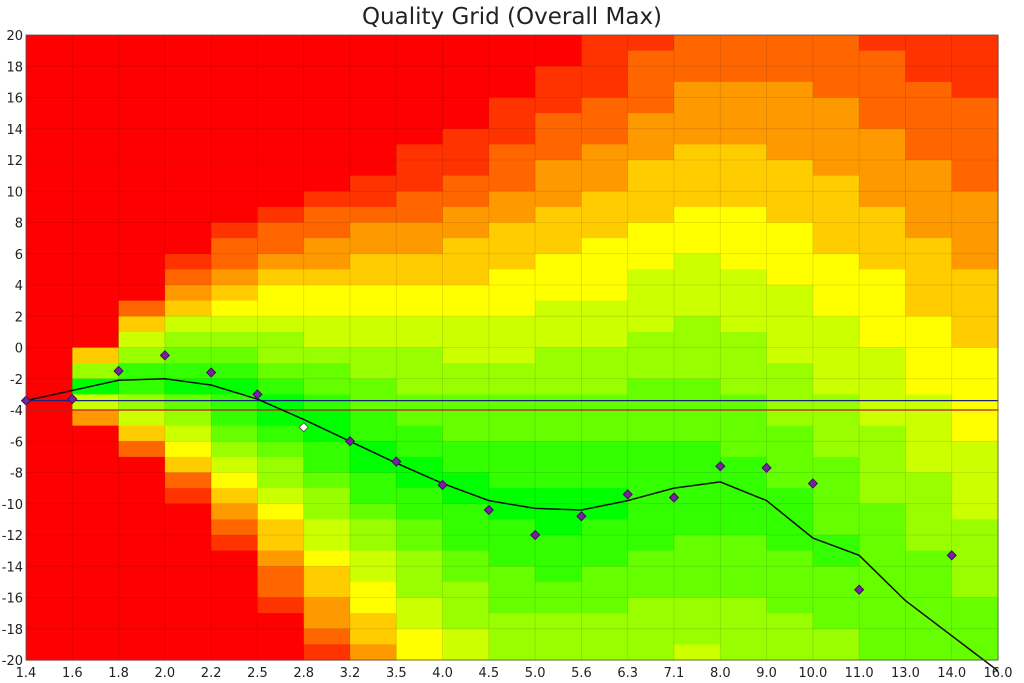 The image size is (1024, 683). Describe the element at coordinates (19, 317) in the screenshot. I see `y-tick-label: 2` at that location.